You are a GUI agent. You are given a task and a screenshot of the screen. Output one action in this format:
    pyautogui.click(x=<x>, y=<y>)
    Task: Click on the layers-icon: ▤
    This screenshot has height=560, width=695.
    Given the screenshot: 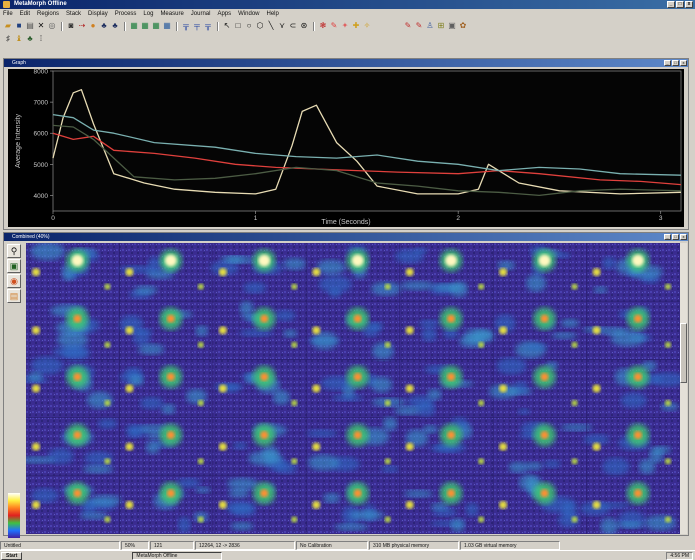 What is the action you would take?
    pyautogui.click(x=14, y=296)
    